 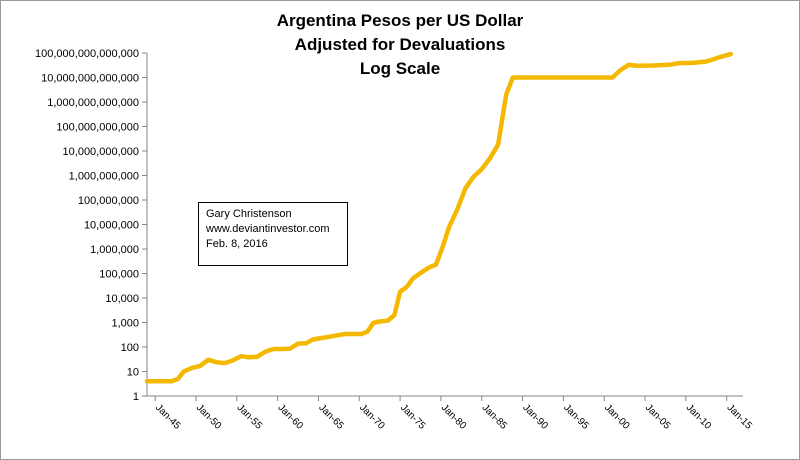 I want to click on x-tick-label-6: Jan-75, so click(x=413, y=417).